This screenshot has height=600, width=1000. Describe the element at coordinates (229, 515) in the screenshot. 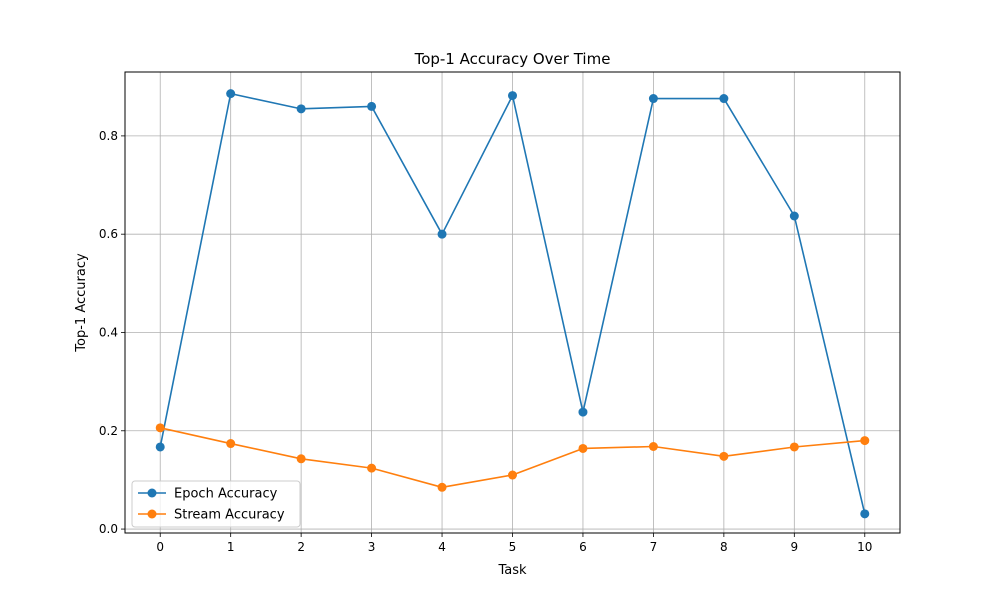

I see `legend-label: Stream Accuracy` at that location.